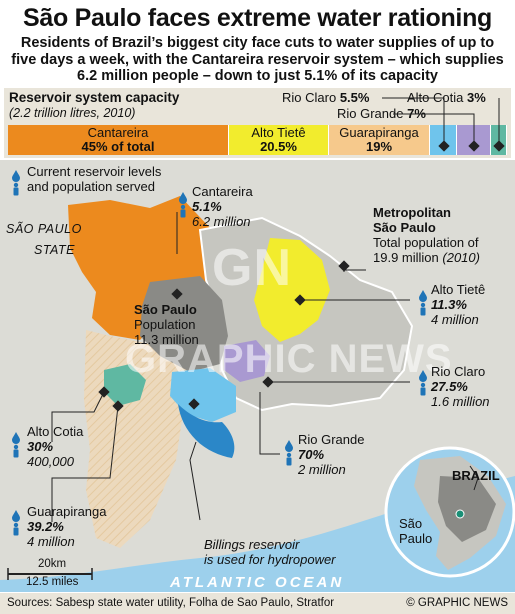  What do you see at coordinates (247, 361) in the screenshot?
I see `rio-grande-region` at bounding box center [247, 361].